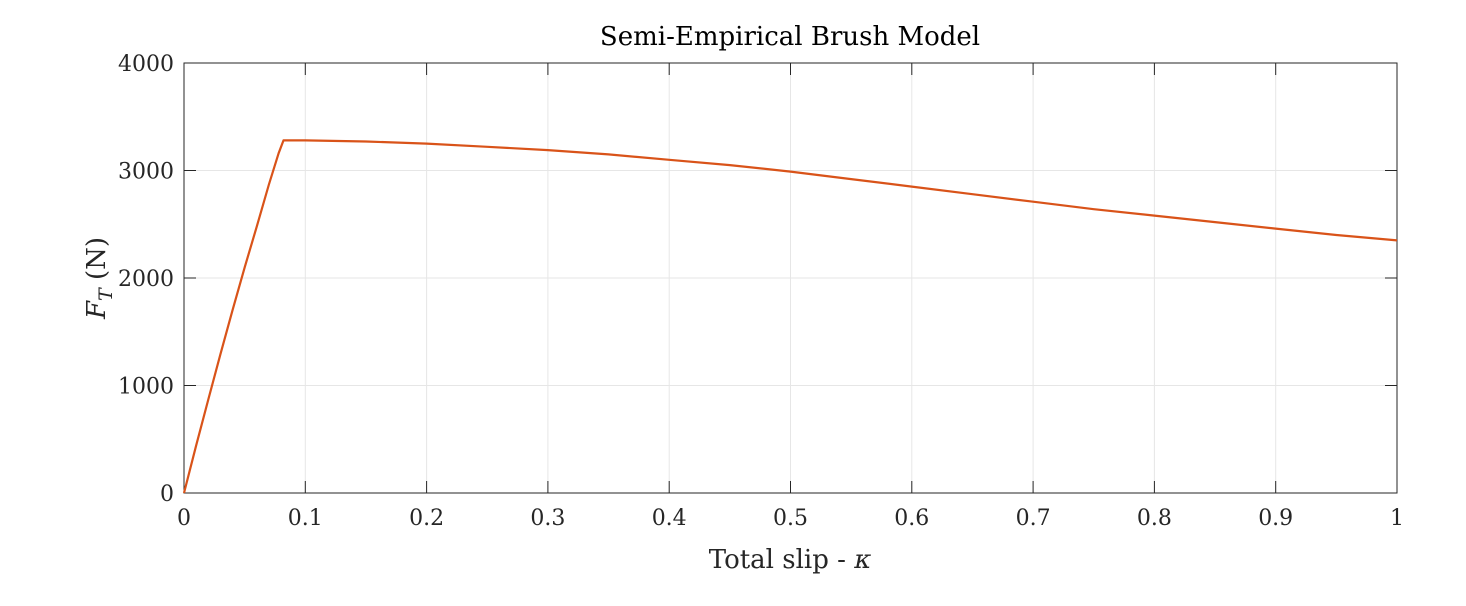  Describe the element at coordinates (1275, 518) in the screenshot. I see `x-tick-label: 0.9` at that location.